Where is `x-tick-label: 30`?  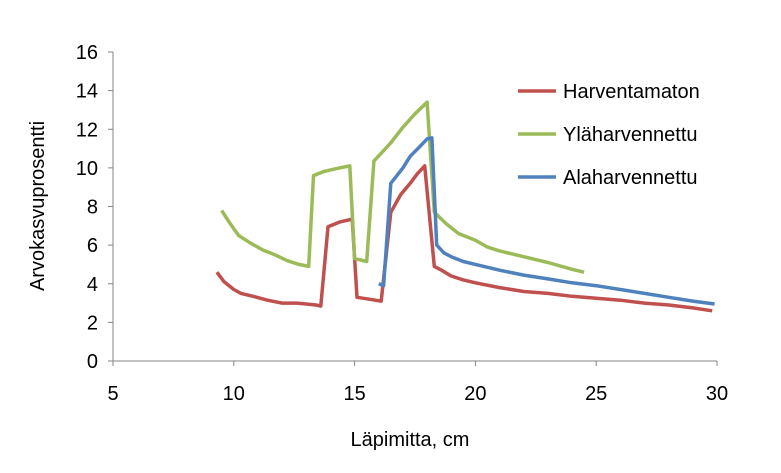
x-tick-label: 30 is located at coordinates (717, 394).